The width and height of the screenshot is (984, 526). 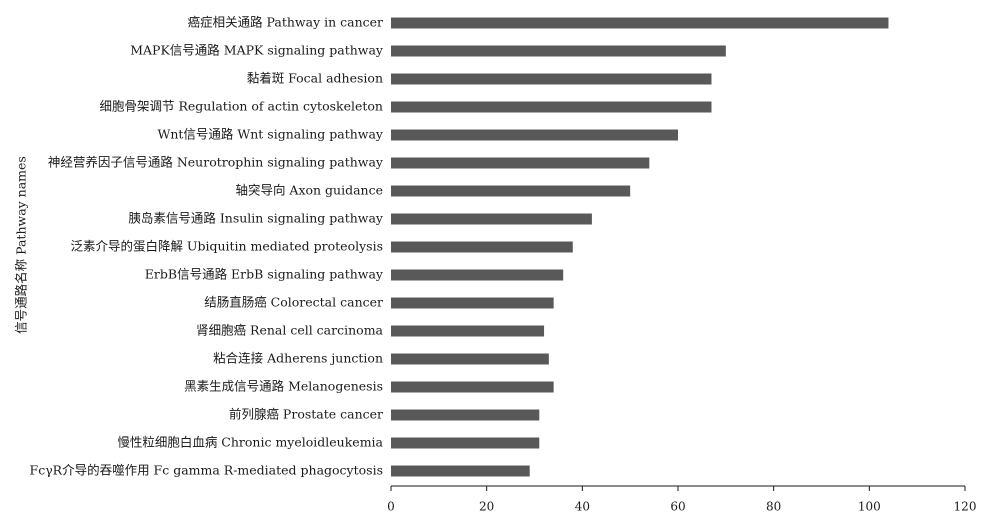 What do you see at coordinates (256, 218) in the screenshot?
I see `category-label-8: 胰岛素信号通路 Insulin signaling pathway` at bounding box center [256, 218].